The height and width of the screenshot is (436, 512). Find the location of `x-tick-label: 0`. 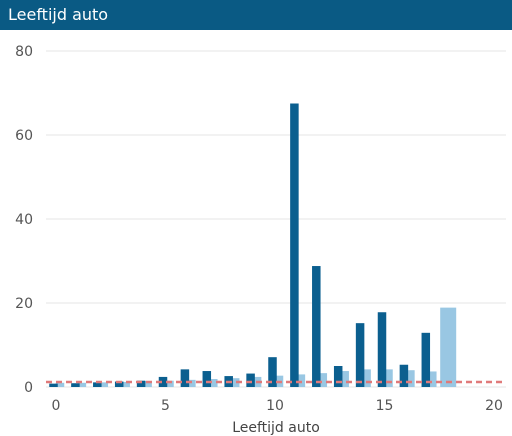

x-tick-label: 0 is located at coordinates (56, 406).